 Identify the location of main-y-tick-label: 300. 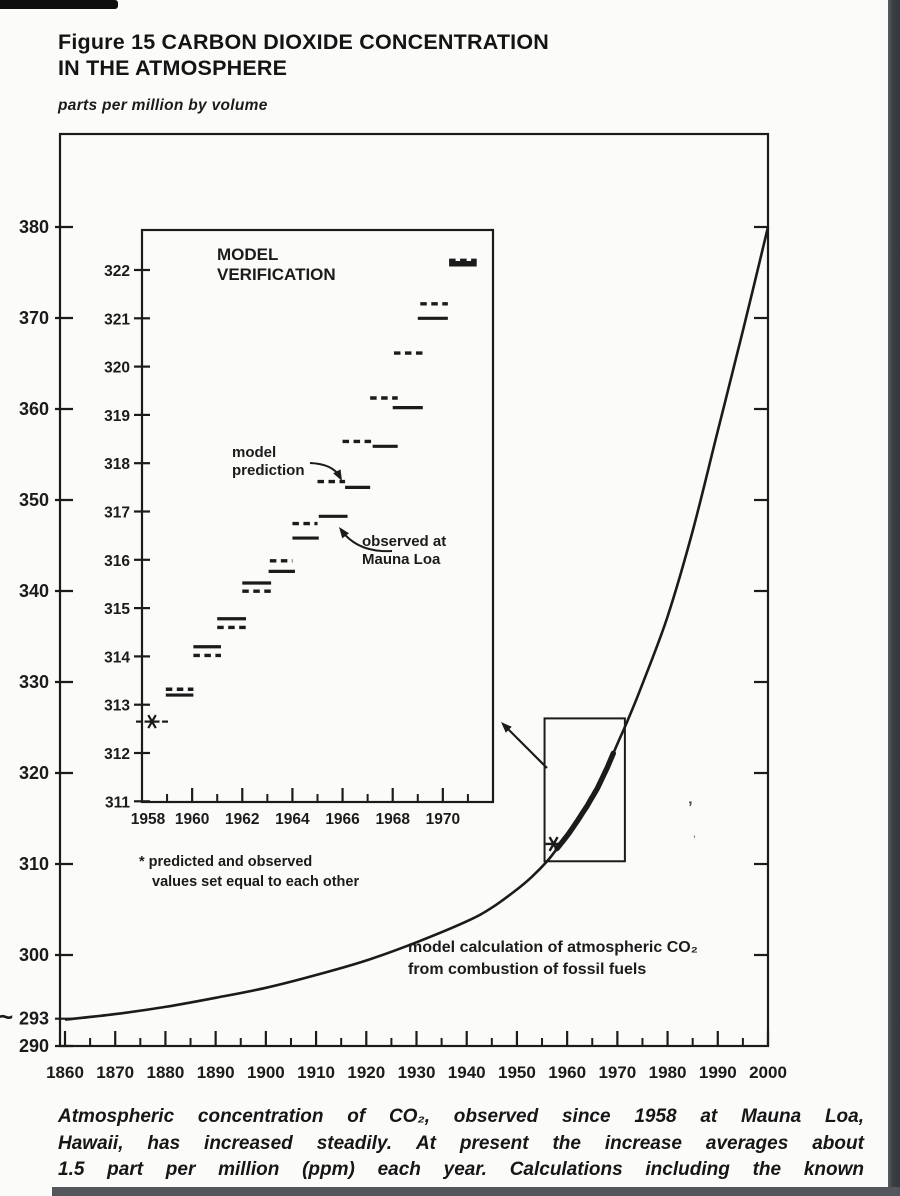
(34, 955).